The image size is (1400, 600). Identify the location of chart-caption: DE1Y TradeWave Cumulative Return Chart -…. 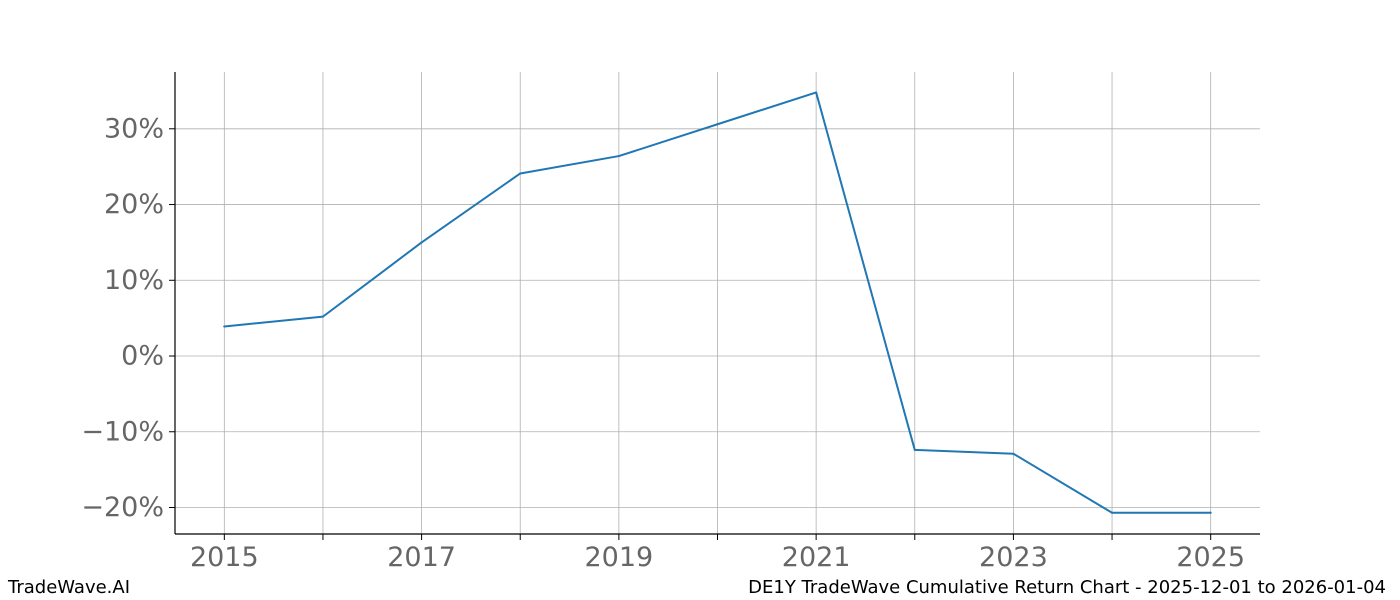
(1067, 587).